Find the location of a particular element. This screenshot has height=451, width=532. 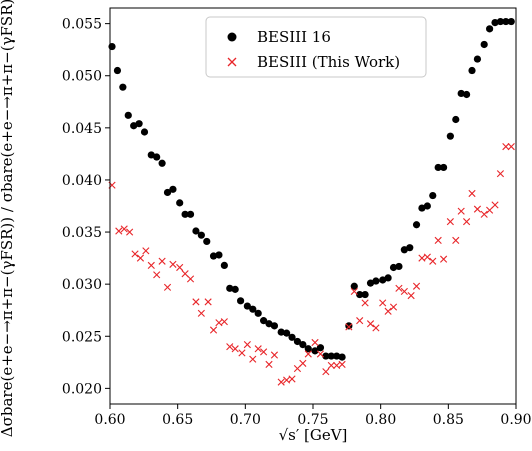

legend-label-this-work: BESIII (This Work) is located at coordinates (328, 62).